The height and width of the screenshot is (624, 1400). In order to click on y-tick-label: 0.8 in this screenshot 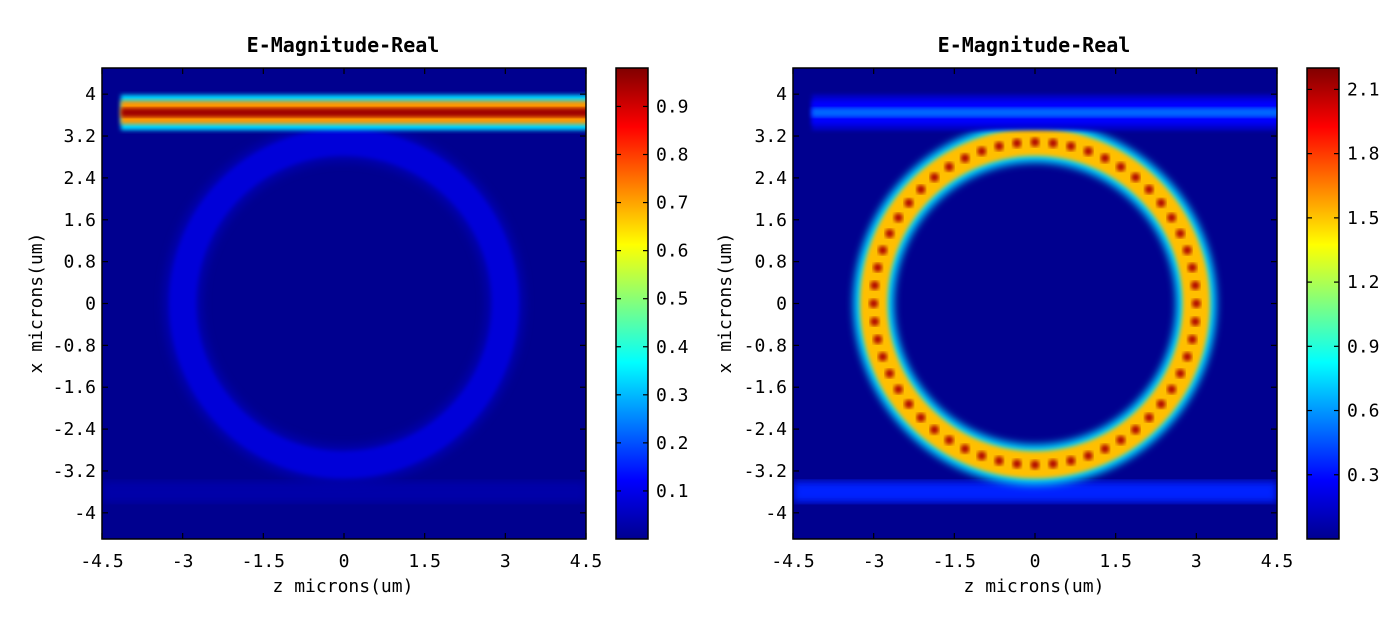, I will do `click(770, 262)`.